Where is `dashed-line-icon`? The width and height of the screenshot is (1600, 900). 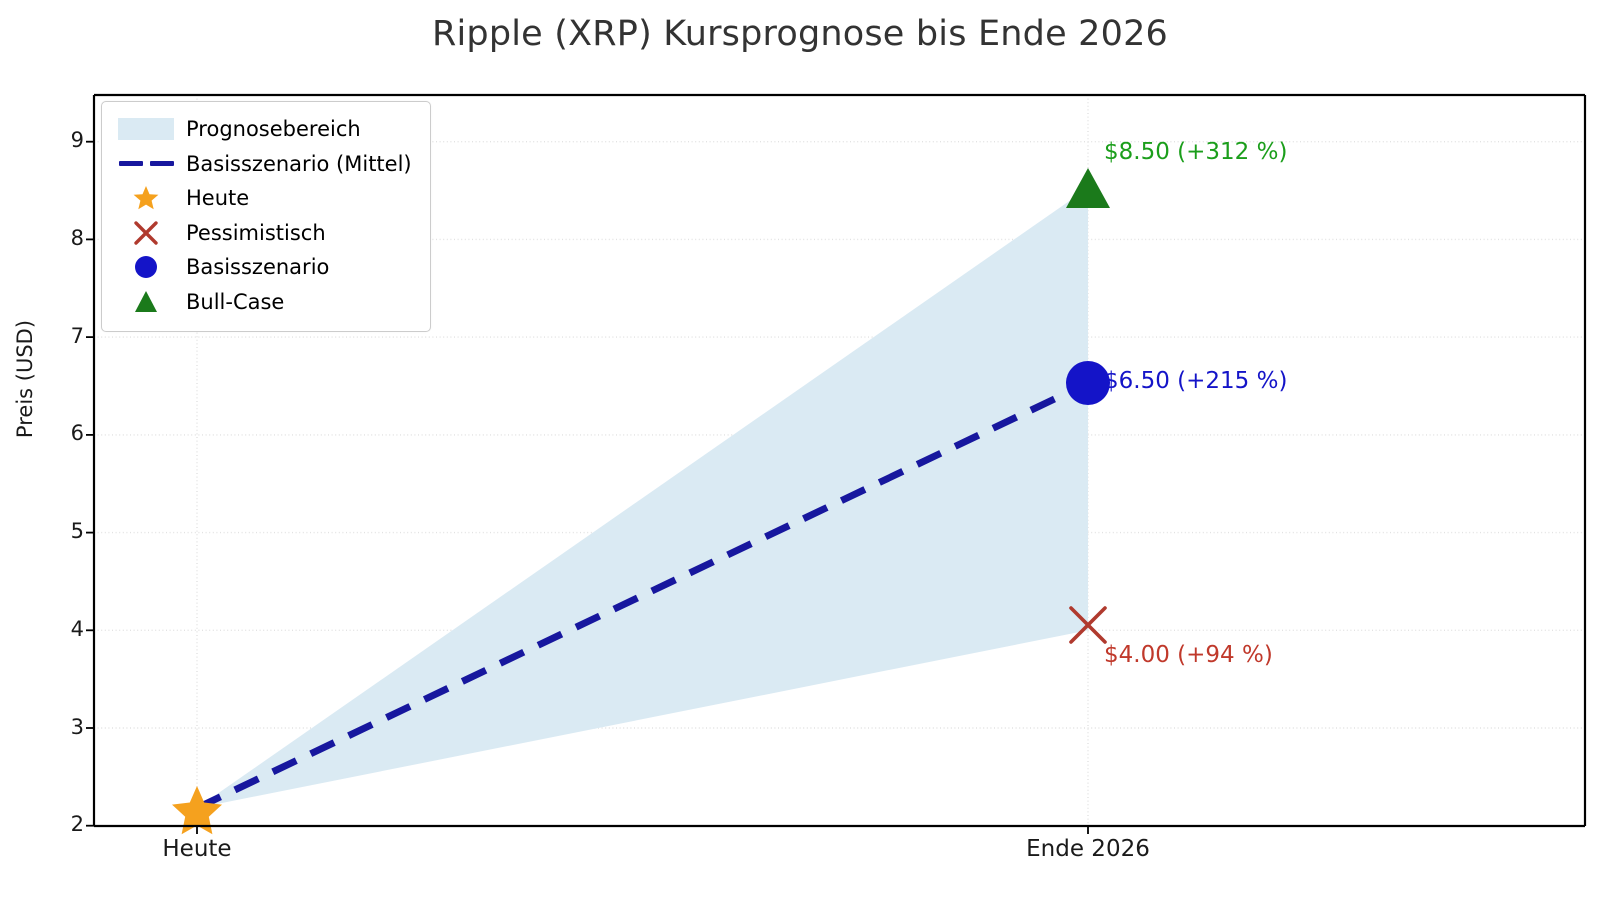 dashed-line-icon is located at coordinates (146, 164).